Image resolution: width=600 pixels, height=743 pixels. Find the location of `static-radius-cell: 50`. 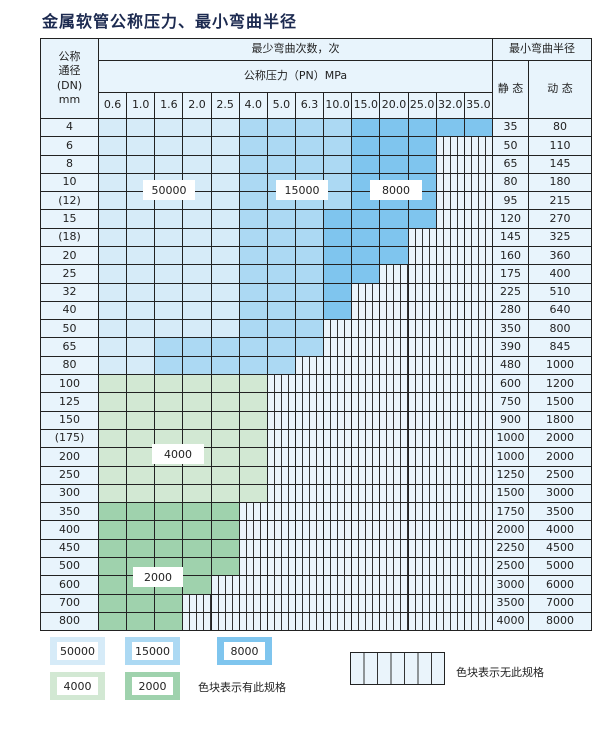

static-radius-cell: 50 is located at coordinates (510, 146).